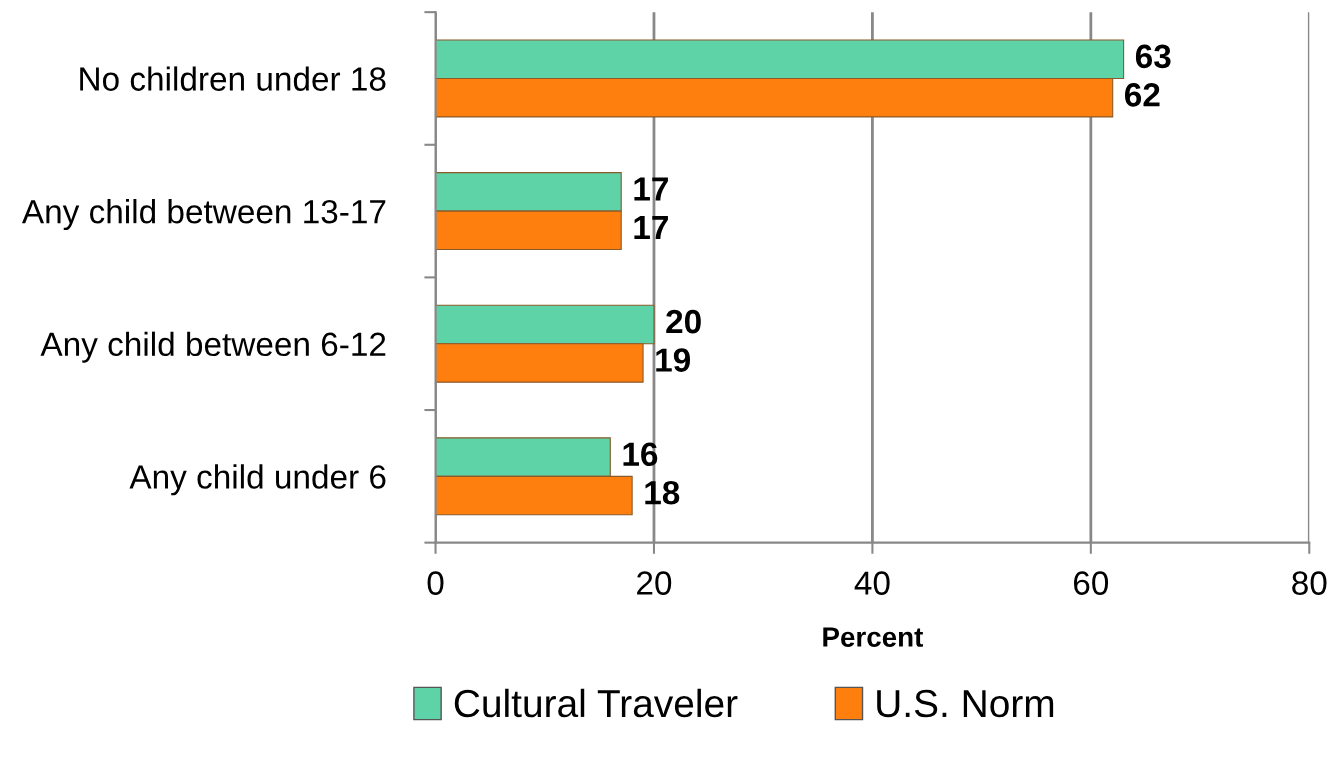 This screenshot has width=1336, height=760. I want to click on data-label: 63, so click(1153, 56).